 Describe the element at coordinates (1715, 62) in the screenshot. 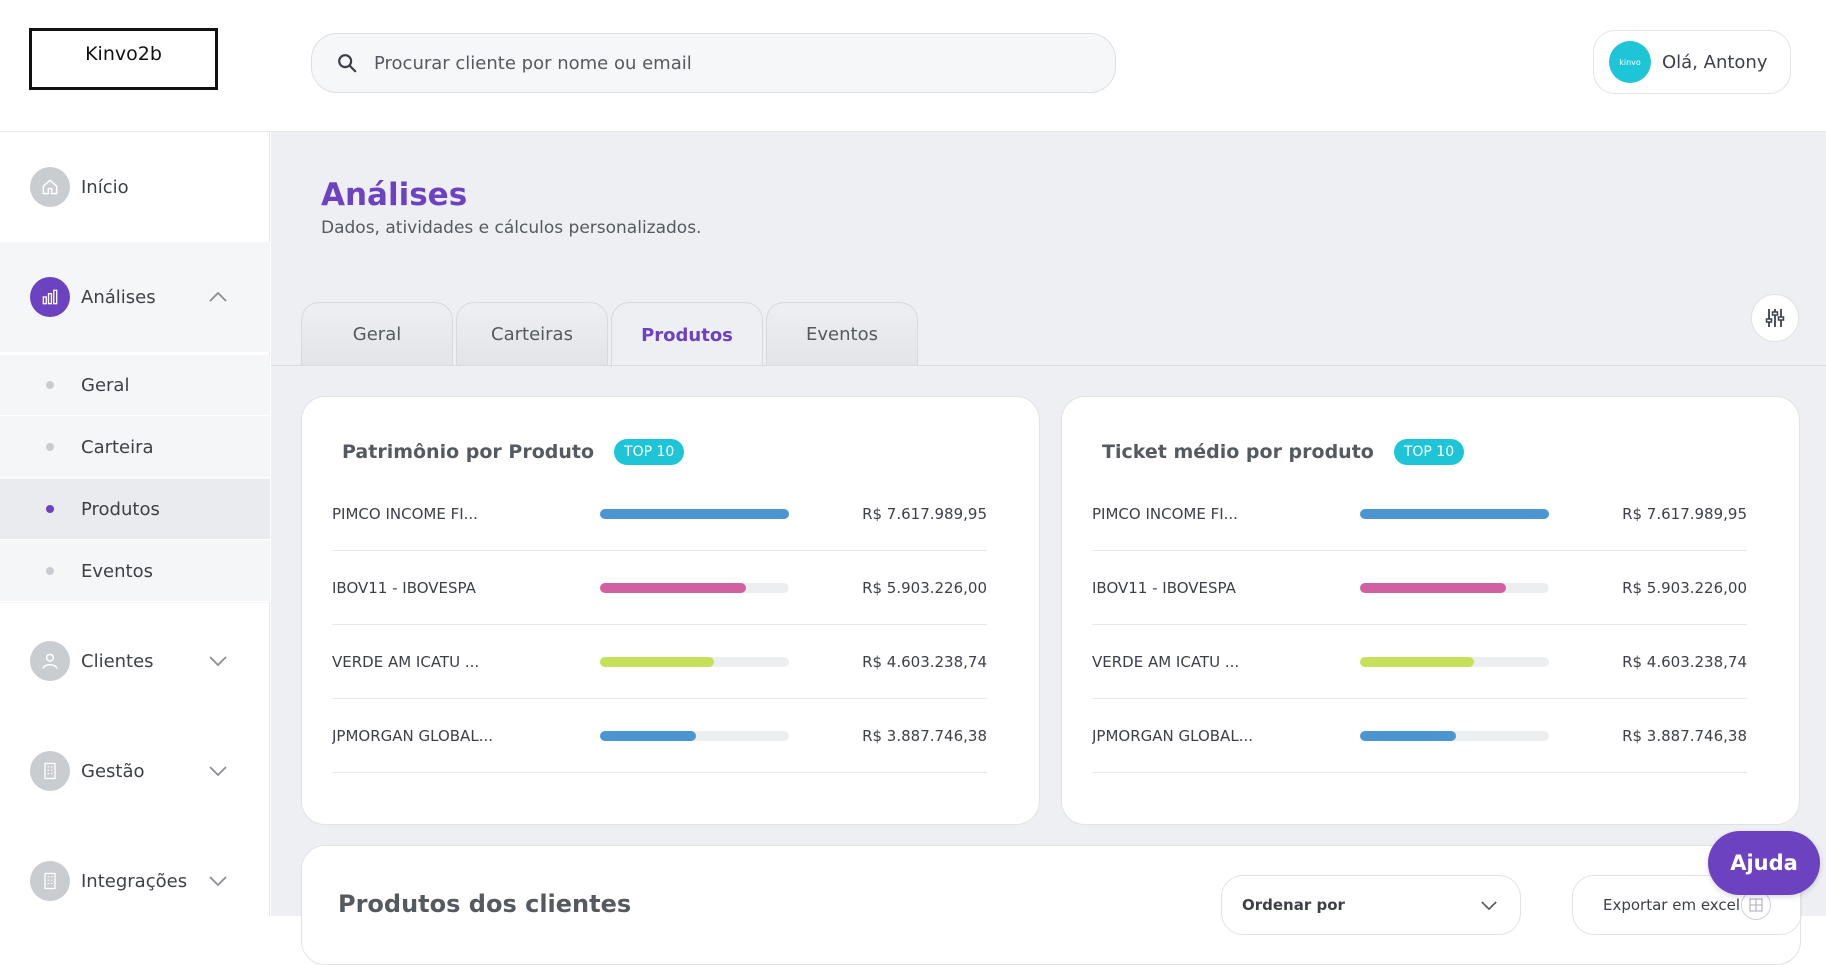

I see `user-greeting: Olá, Antony` at that location.